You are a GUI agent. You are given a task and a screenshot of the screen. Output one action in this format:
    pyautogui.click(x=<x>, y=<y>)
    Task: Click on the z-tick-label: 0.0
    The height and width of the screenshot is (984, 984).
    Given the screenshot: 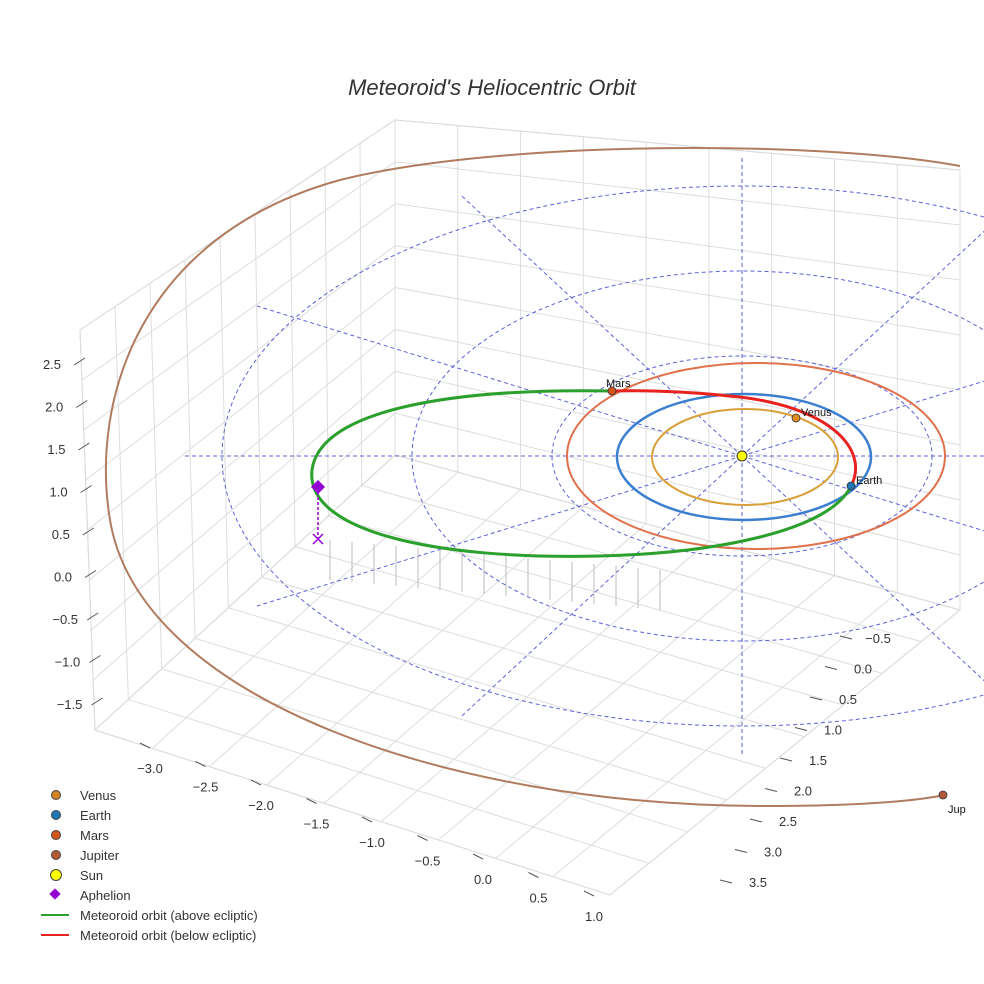 What is the action you would take?
    pyautogui.click(x=63, y=577)
    